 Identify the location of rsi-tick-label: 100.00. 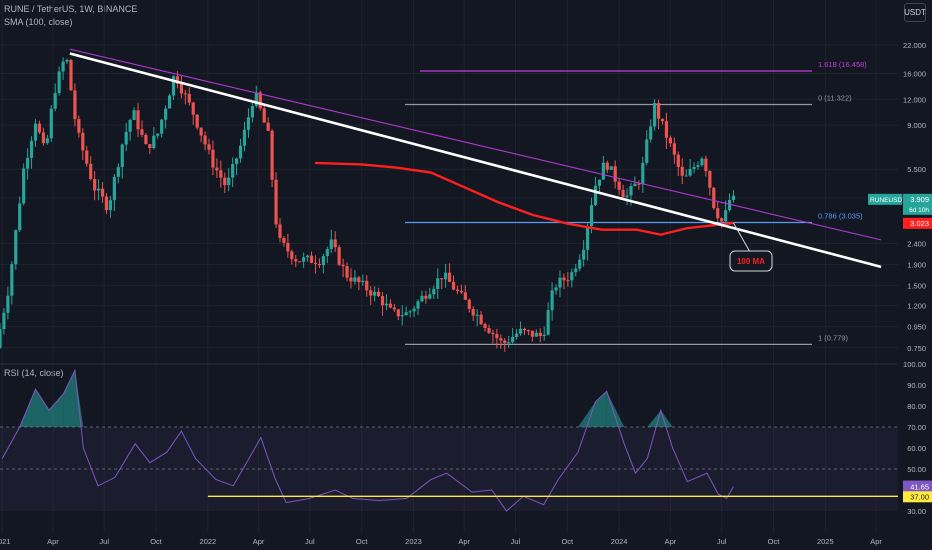
(914, 364).